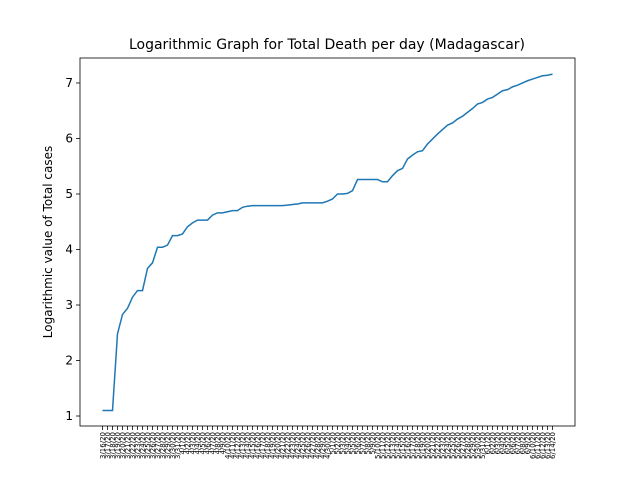  What do you see at coordinates (393, 445) in the screenshot?
I see `x-tick-label: 5/13/20` at bounding box center [393, 445].